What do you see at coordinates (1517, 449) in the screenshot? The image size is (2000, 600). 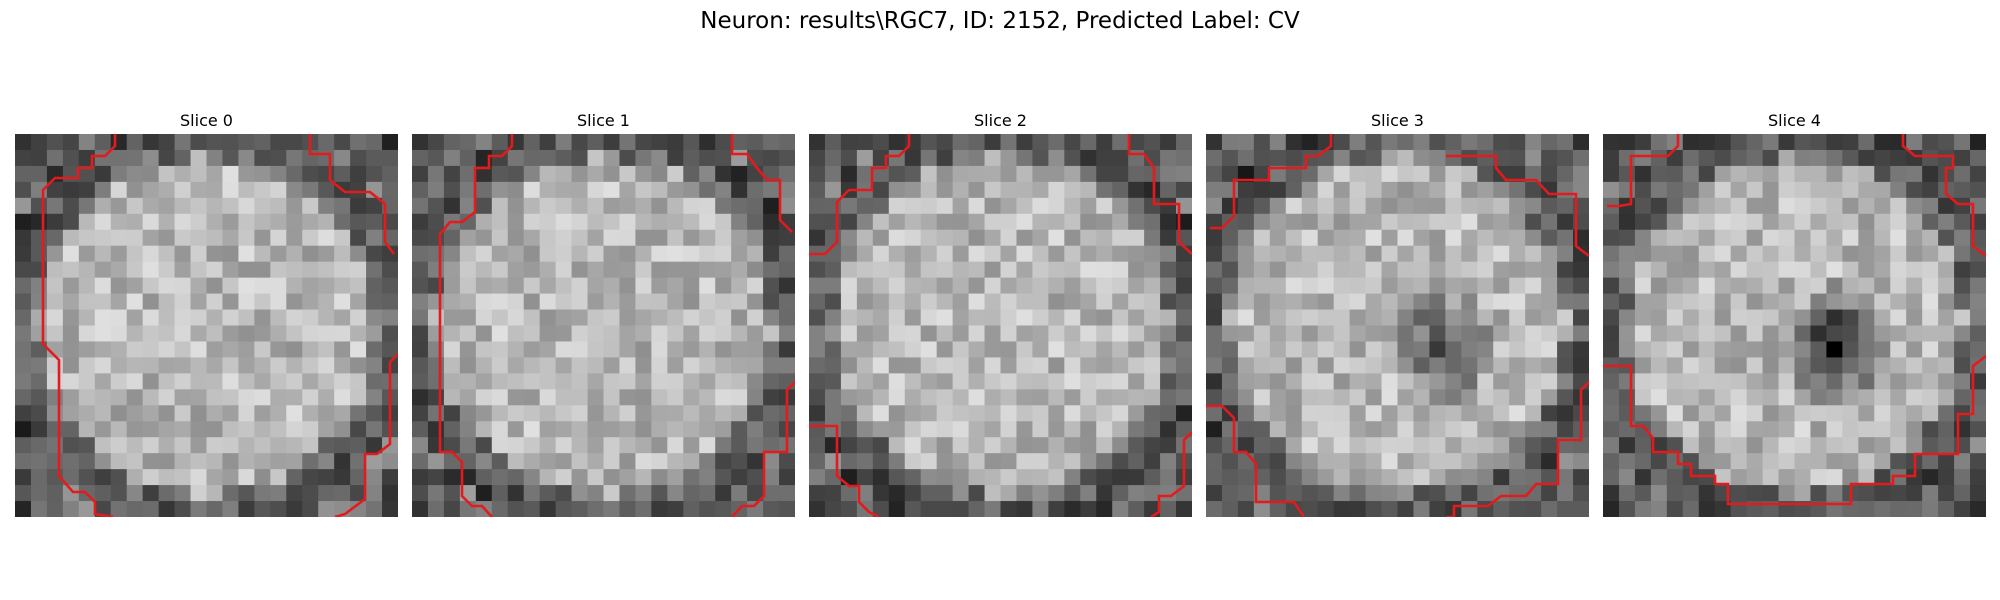 I see `contour-line` at bounding box center [1517, 449].